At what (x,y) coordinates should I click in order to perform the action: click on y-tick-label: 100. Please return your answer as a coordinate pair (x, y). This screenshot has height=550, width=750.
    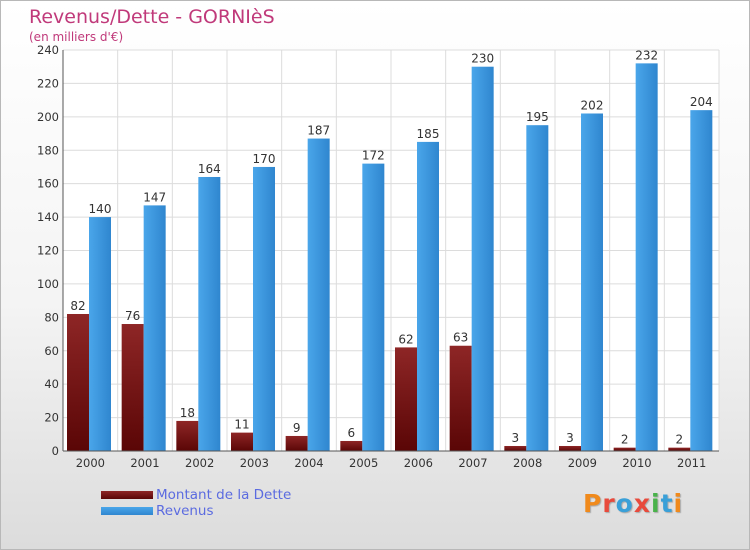
    Looking at the image, I should click on (48, 284).